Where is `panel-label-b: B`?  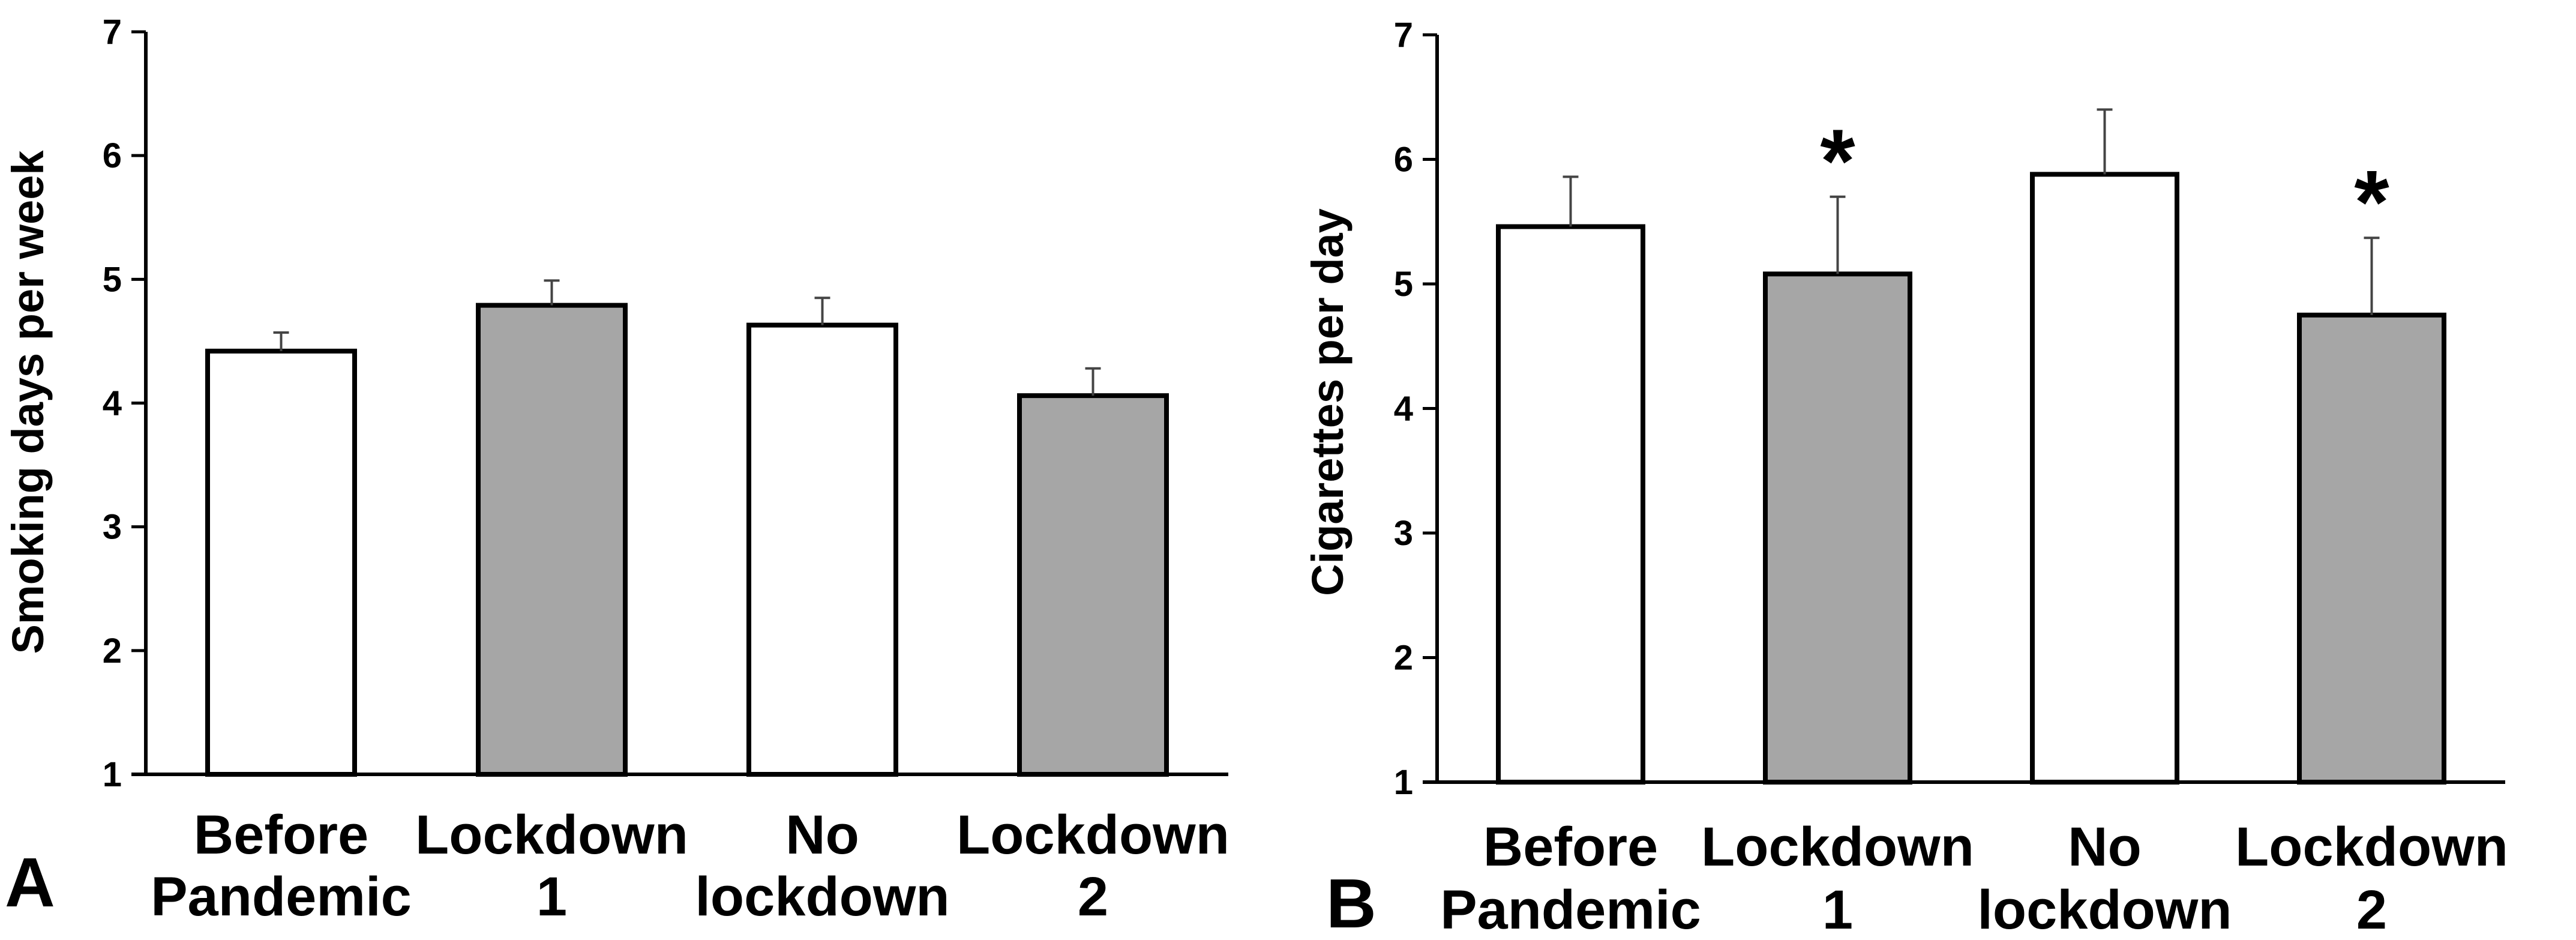 panel-label-b: B is located at coordinates (1351, 902).